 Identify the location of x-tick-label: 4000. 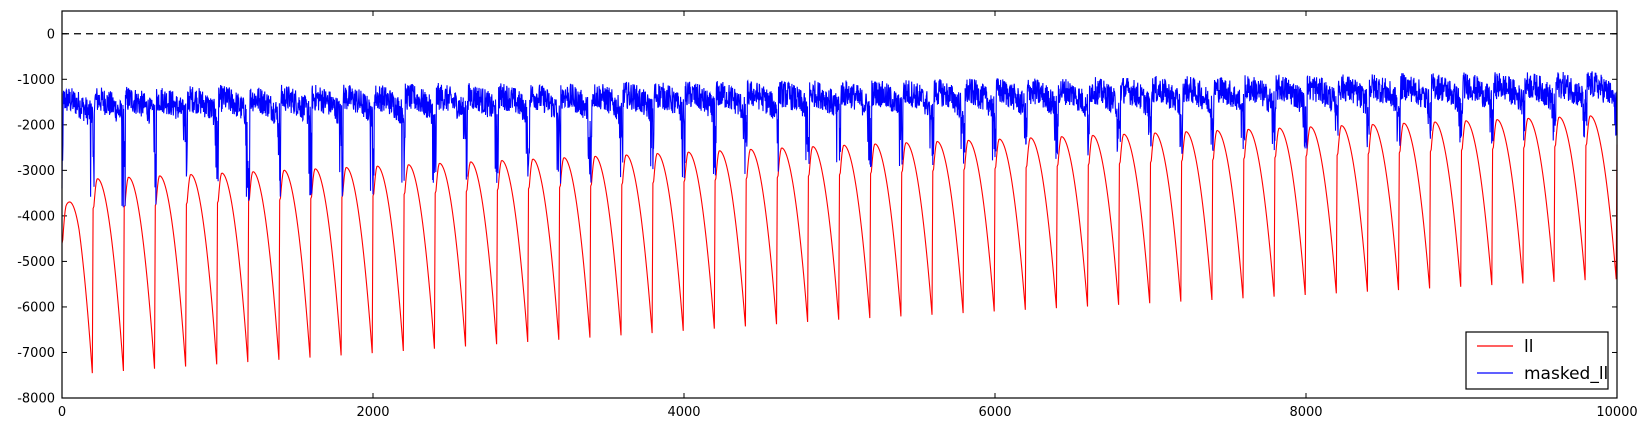
(683, 412).